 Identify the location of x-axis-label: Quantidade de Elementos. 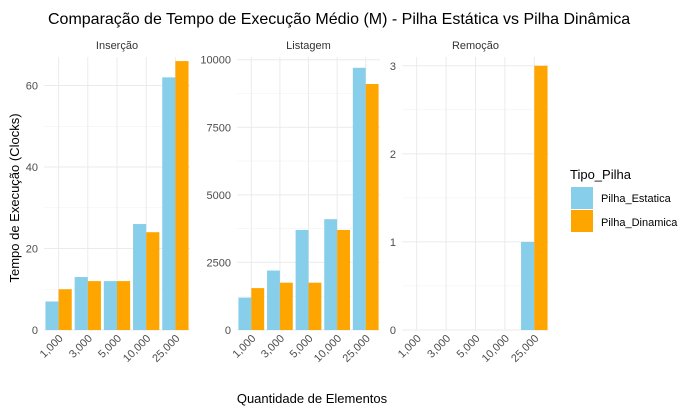
(312, 398).